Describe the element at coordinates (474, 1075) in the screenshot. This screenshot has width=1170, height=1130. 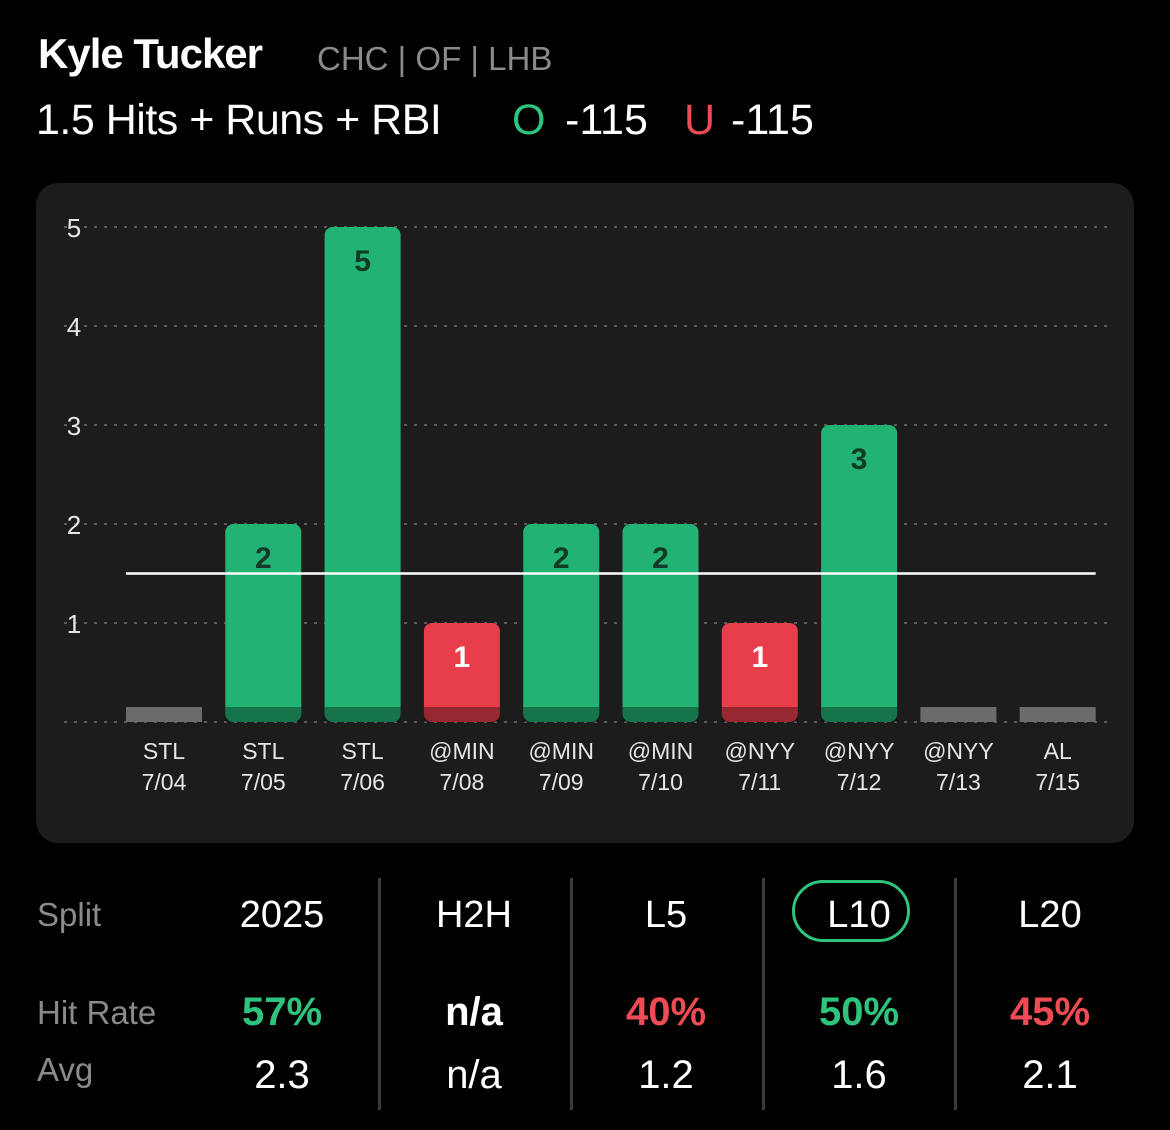
I see `avg-value: n/a` at that location.